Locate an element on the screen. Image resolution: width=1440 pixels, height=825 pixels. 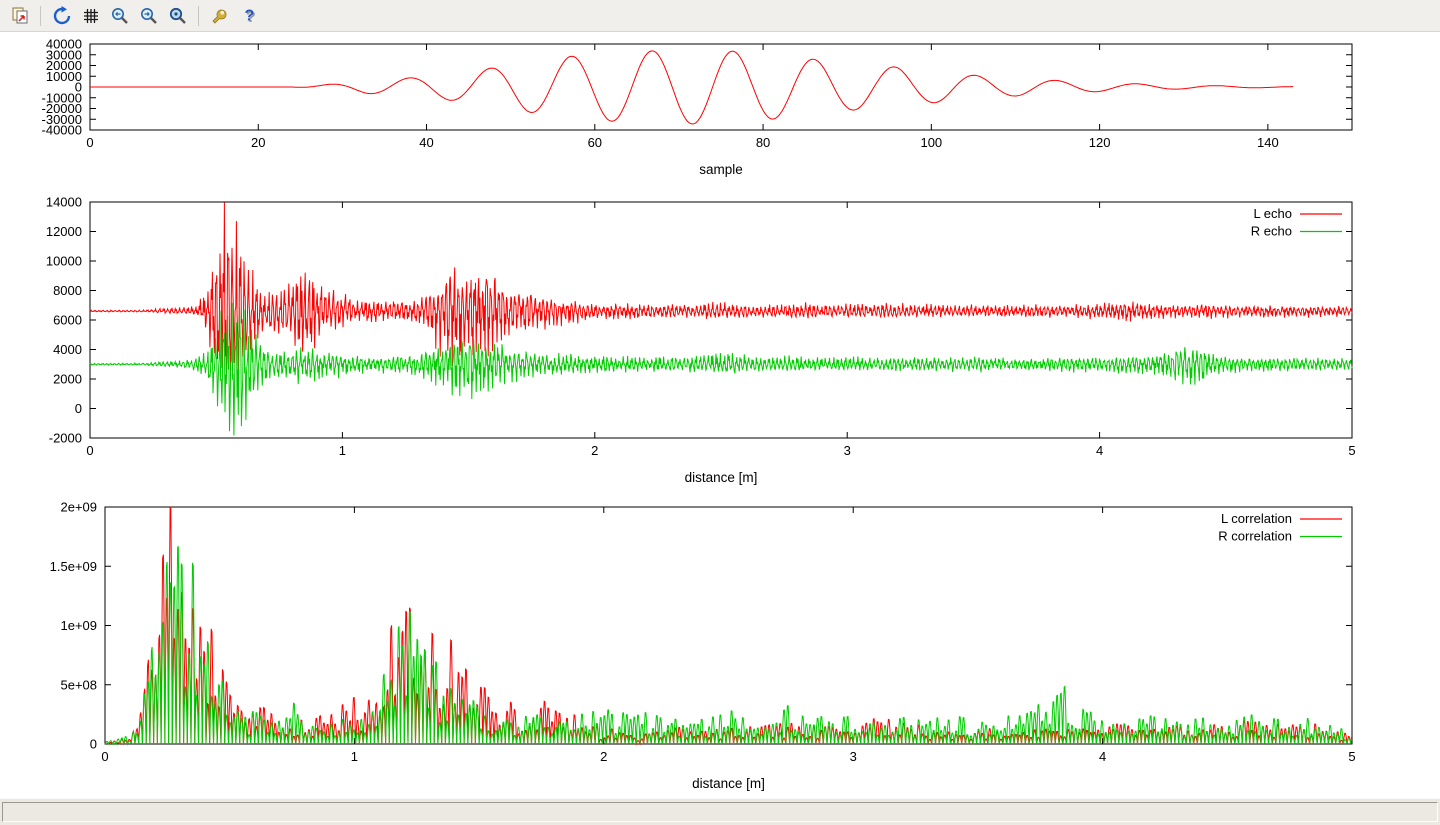
svg-text: 80 is located at coordinates (763, 142).